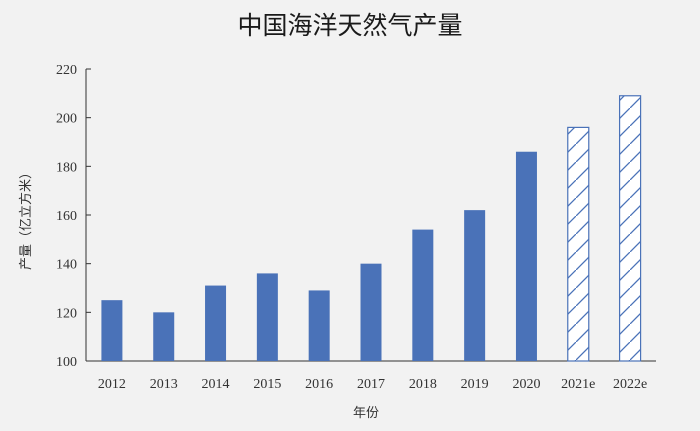 This screenshot has height=431, width=700. Describe the element at coordinates (26, 218) in the screenshot. I see `y-axis-title: 产量（亿立方米）` at that location.